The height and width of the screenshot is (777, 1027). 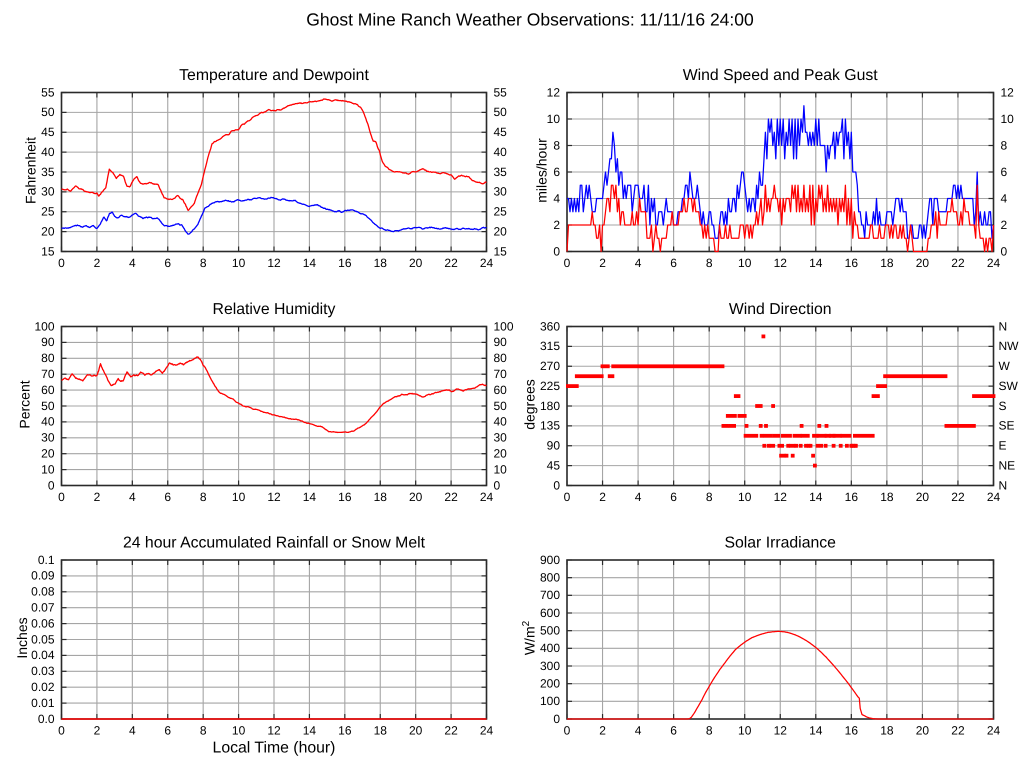 I want to click on svg-text: 0.0, so click(x=46, y=719).